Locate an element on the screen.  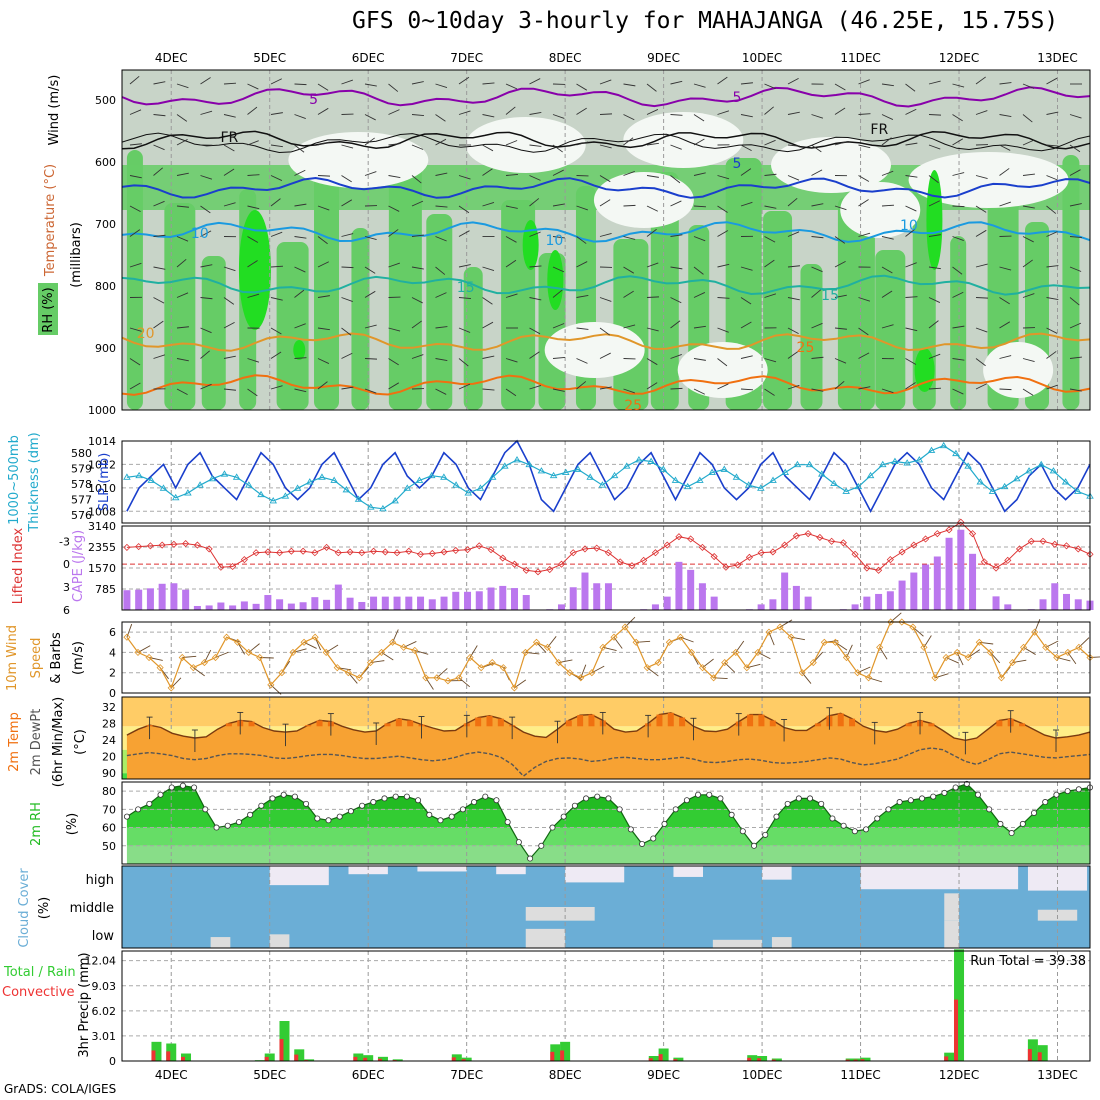
rh-green-column is located at coordinates (180, 306).